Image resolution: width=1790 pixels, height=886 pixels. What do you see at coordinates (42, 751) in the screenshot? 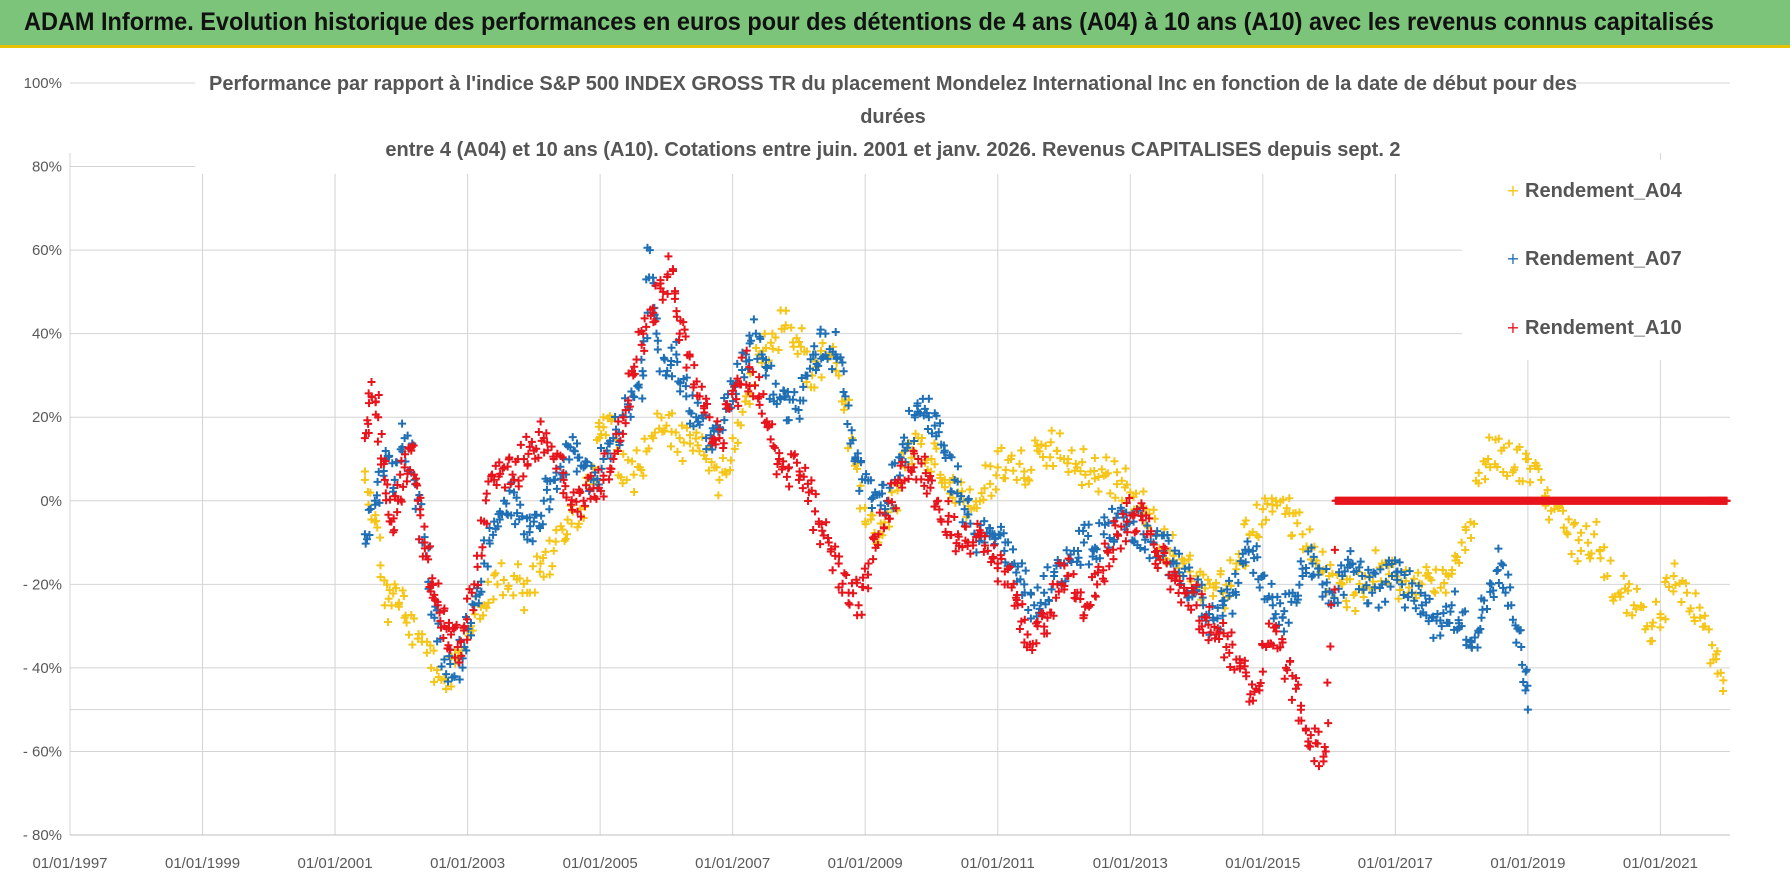
I see `y-tick-label: - 60%` at bounding box center [42, 751].